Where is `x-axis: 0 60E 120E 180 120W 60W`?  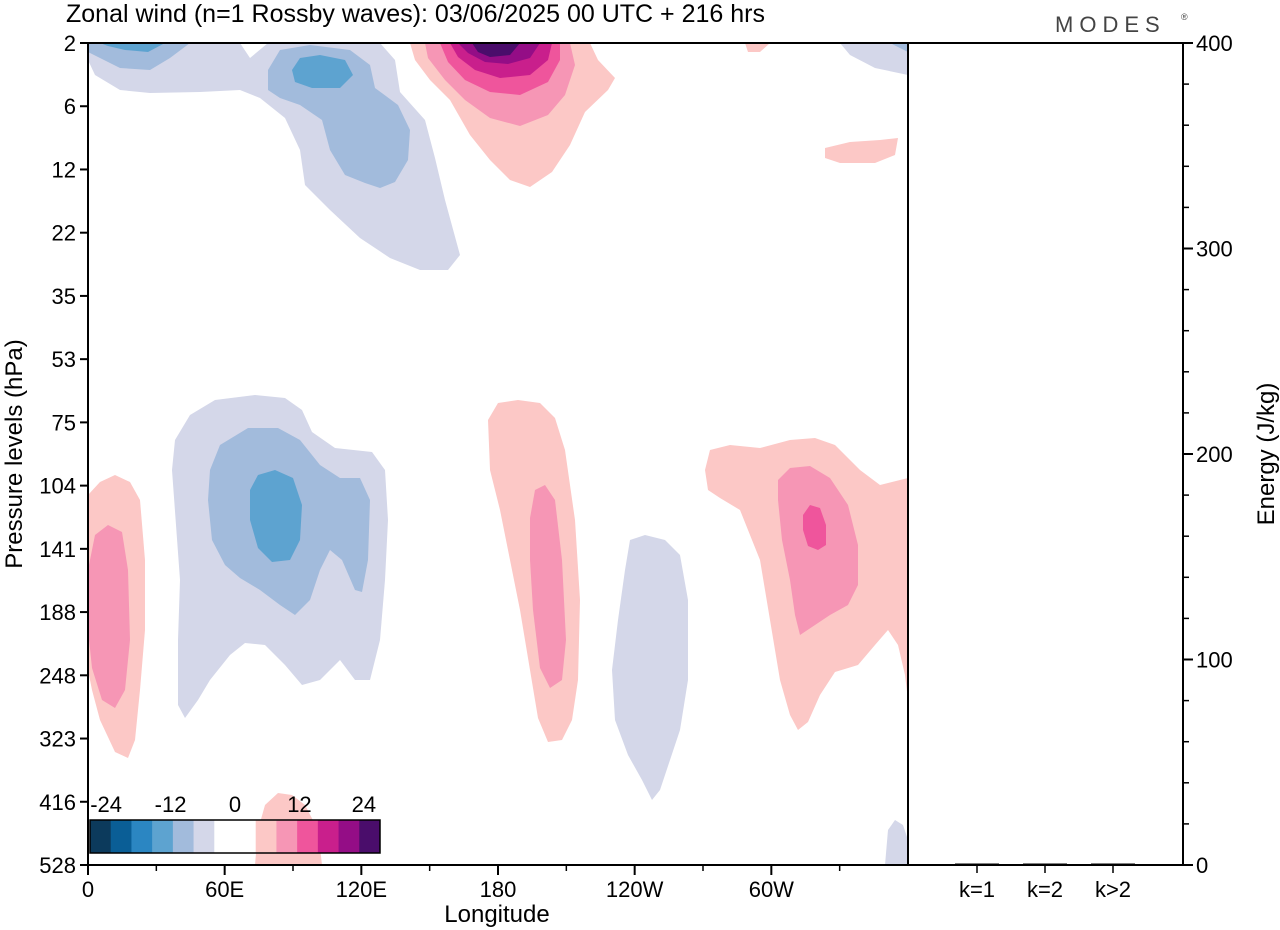 x-axis: 0 60E 120E 180 120W 60W is located at coordinates (461, 883).